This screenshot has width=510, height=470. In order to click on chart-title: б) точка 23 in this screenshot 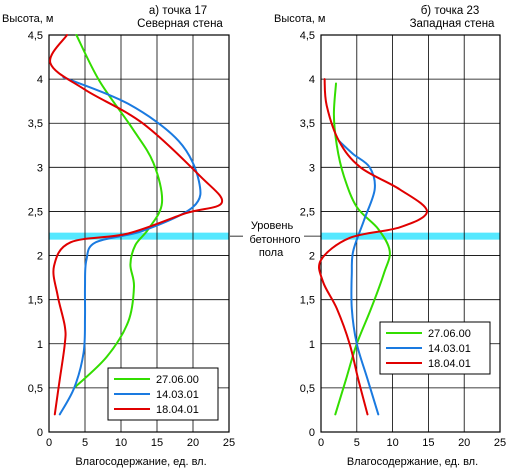, I will do `click(450, 11)`.